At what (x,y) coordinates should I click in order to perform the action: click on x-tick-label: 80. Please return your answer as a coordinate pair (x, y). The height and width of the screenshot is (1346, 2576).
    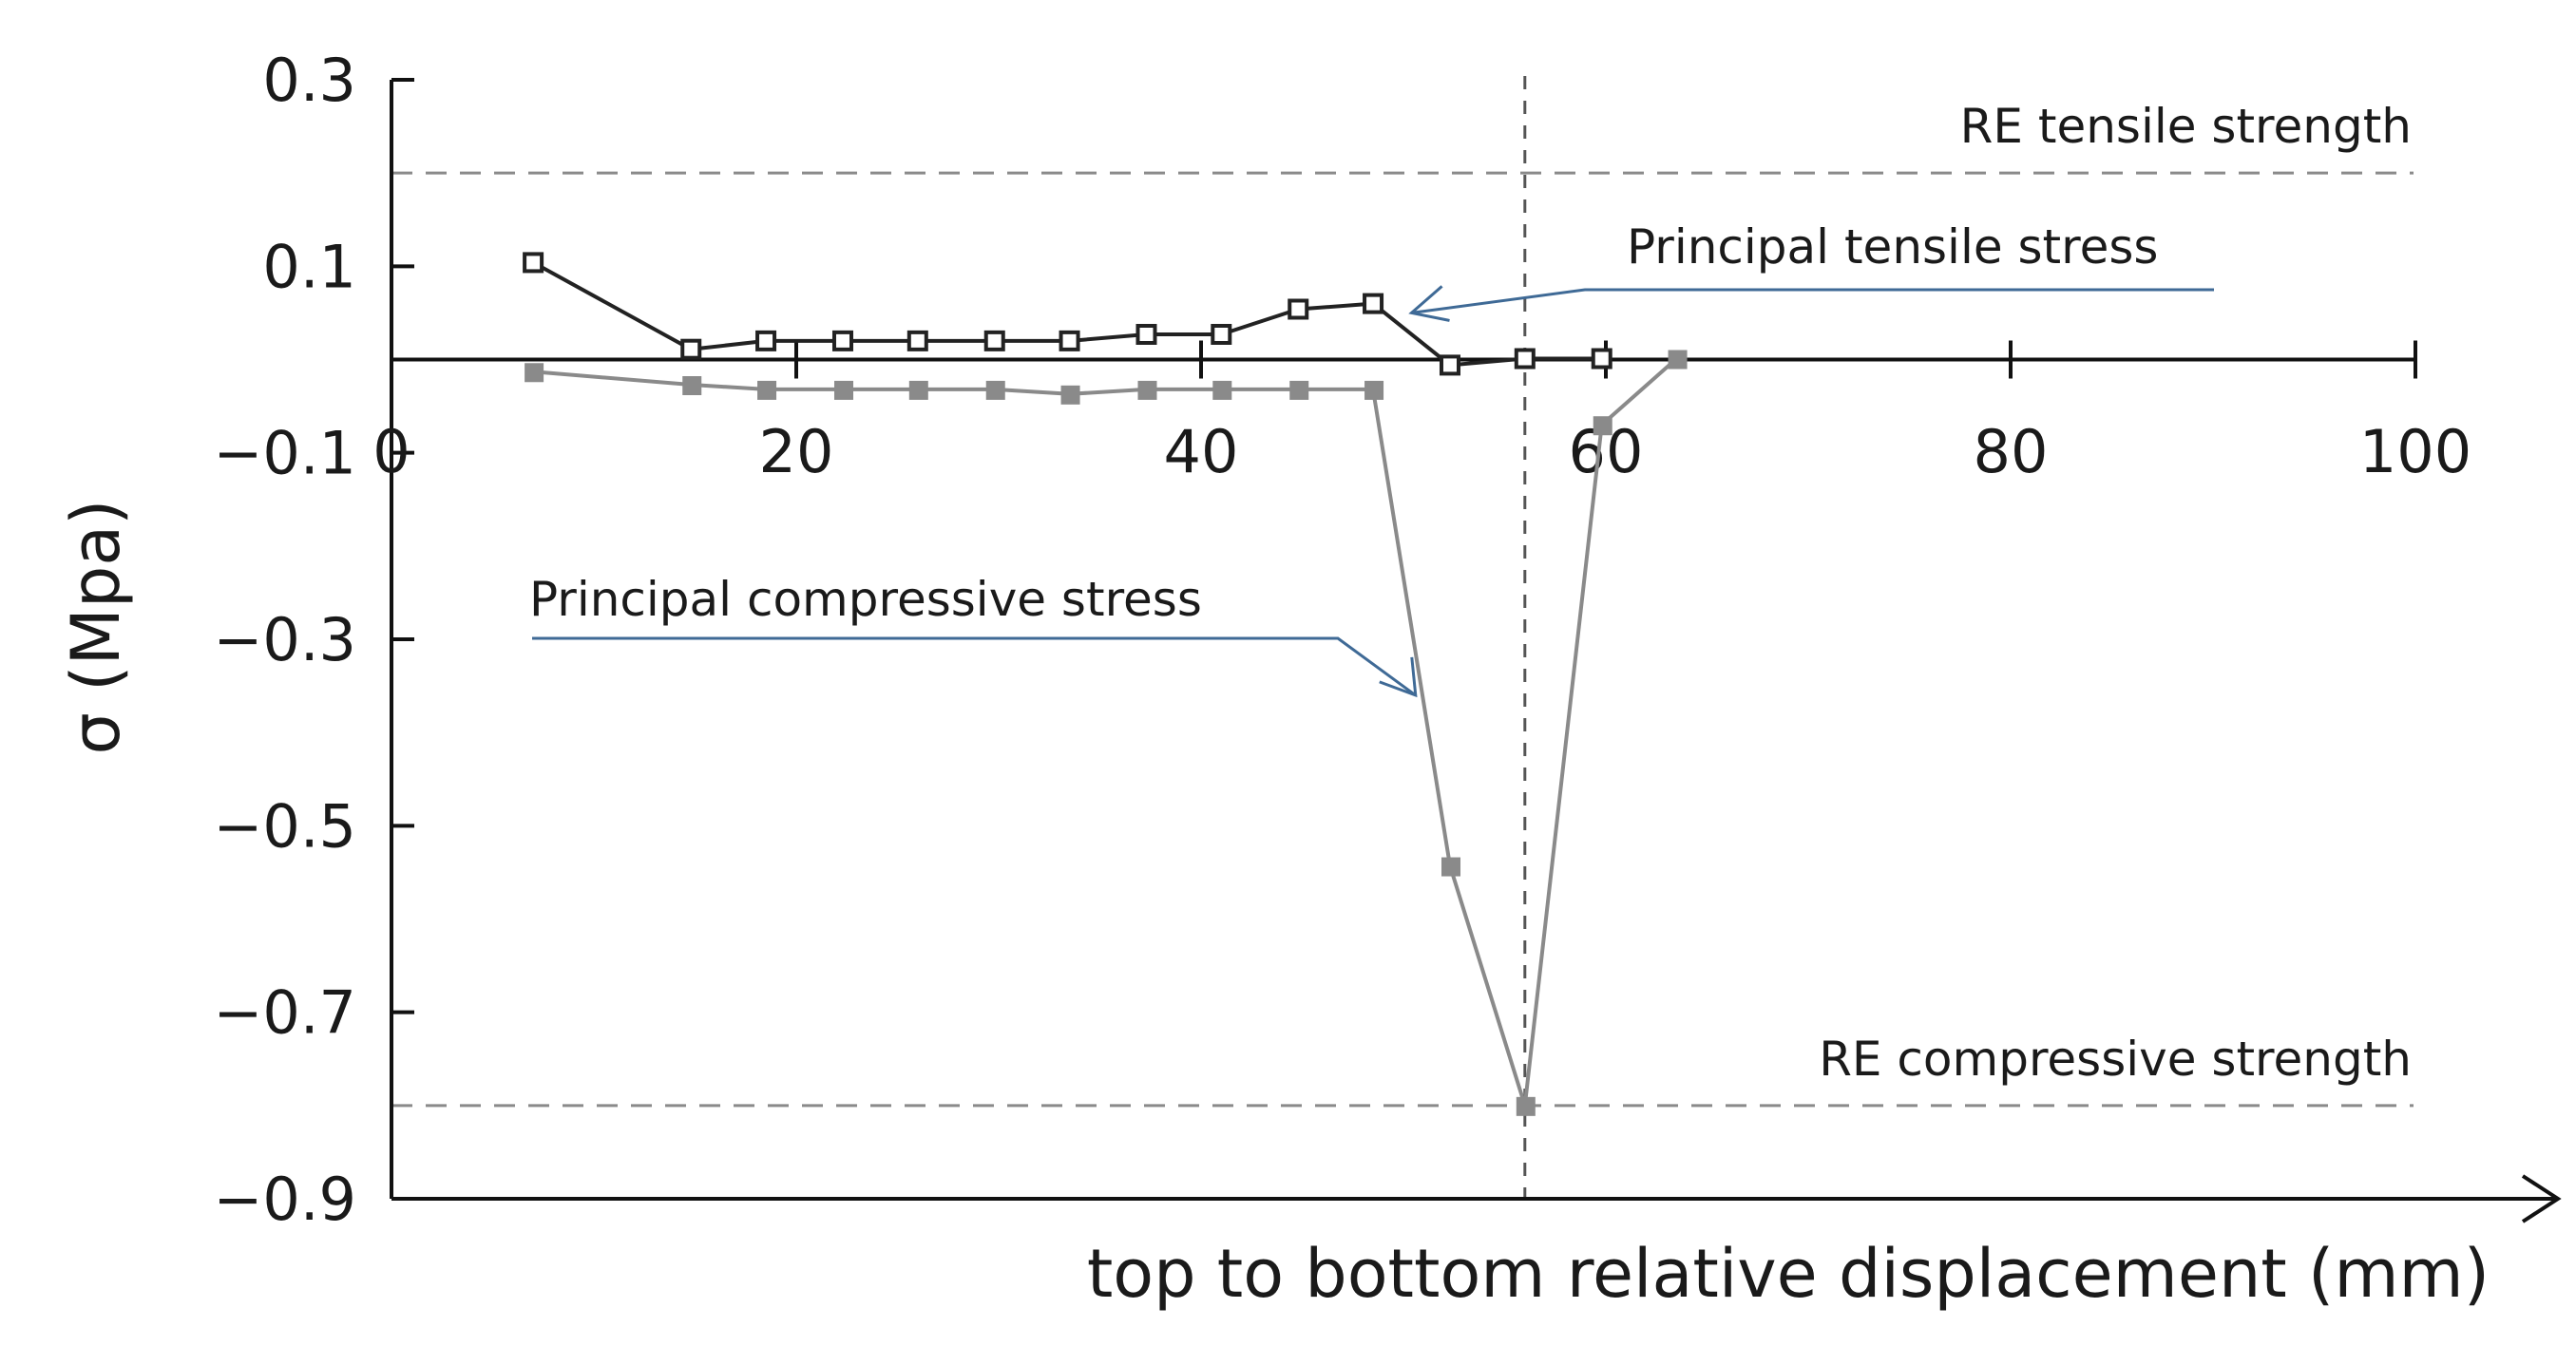
    Looking at the image, I should click on (2011, 451).